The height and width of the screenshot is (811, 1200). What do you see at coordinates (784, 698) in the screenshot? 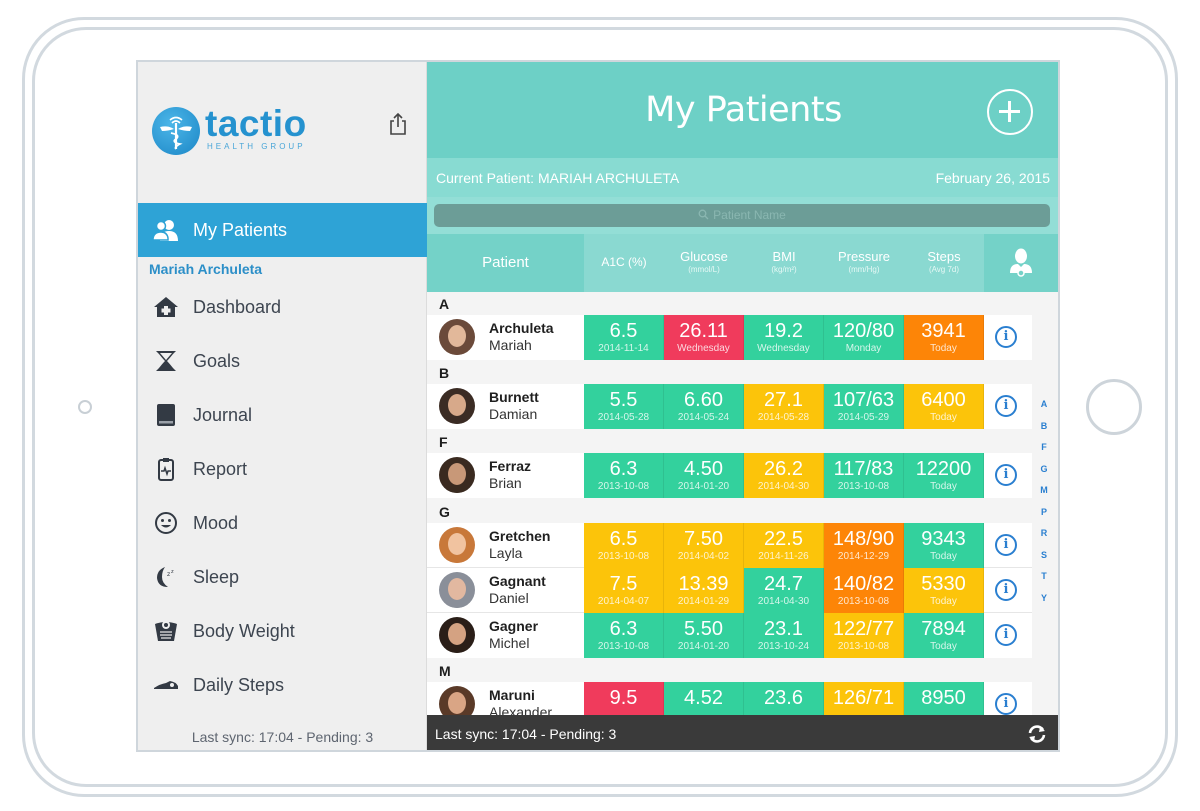
I see `metric-cell-bmi: 23.6` at bounding box center [784, 698].